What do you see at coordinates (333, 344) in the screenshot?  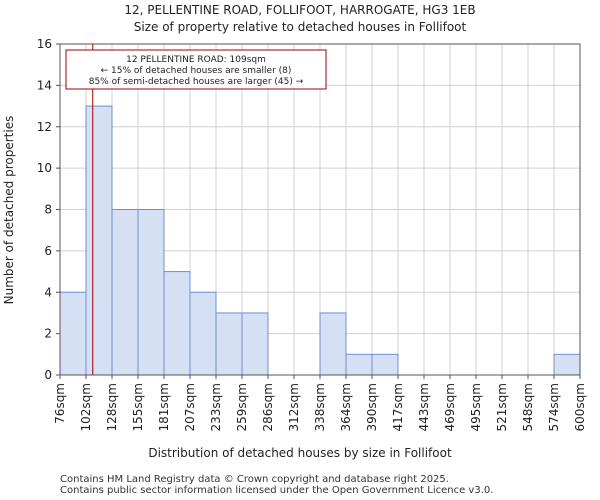 I see `bar-338sqm` at bounding box center [333, 344].